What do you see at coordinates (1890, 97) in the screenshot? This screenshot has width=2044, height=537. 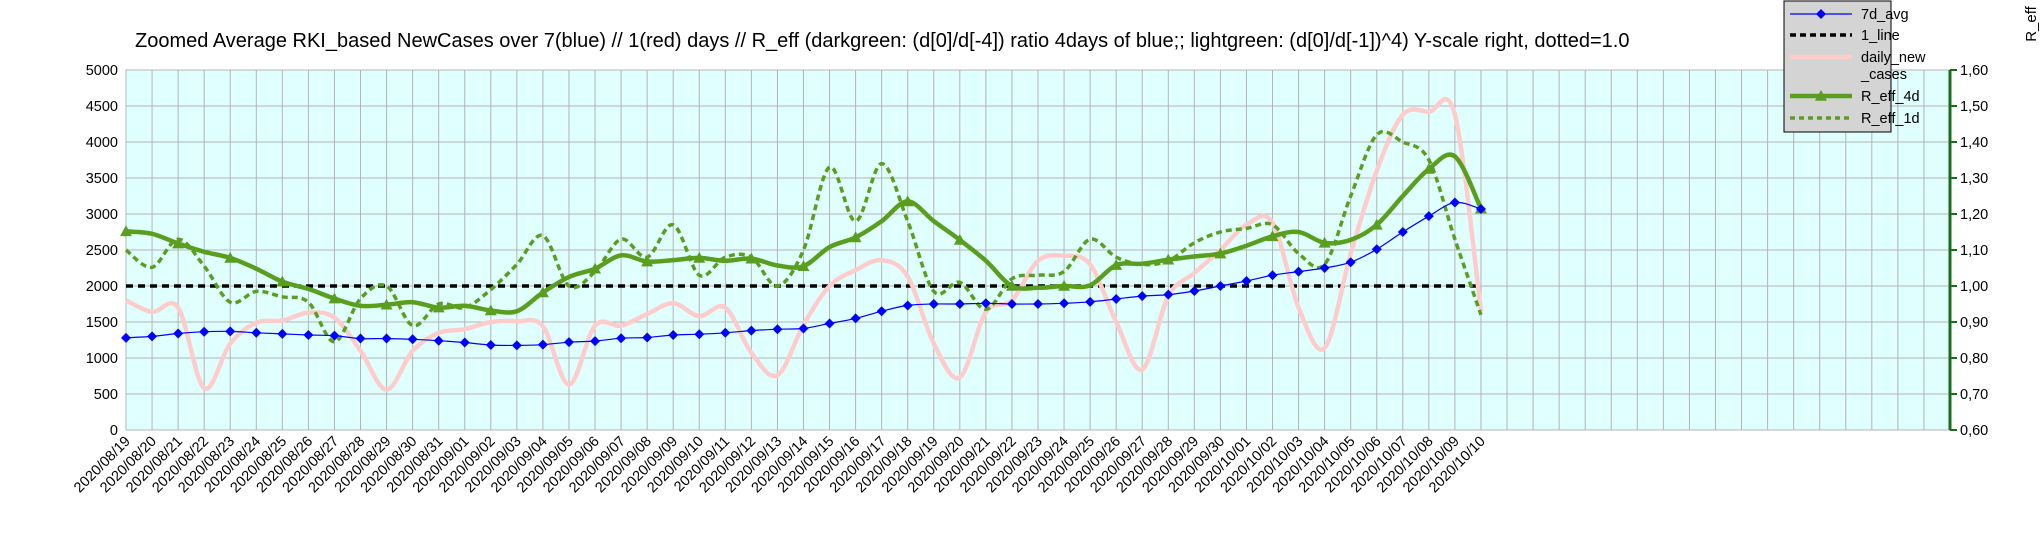 I see `legend-label-r-eff-4d: R_eff_4d` at bounding box center [1890, 97].